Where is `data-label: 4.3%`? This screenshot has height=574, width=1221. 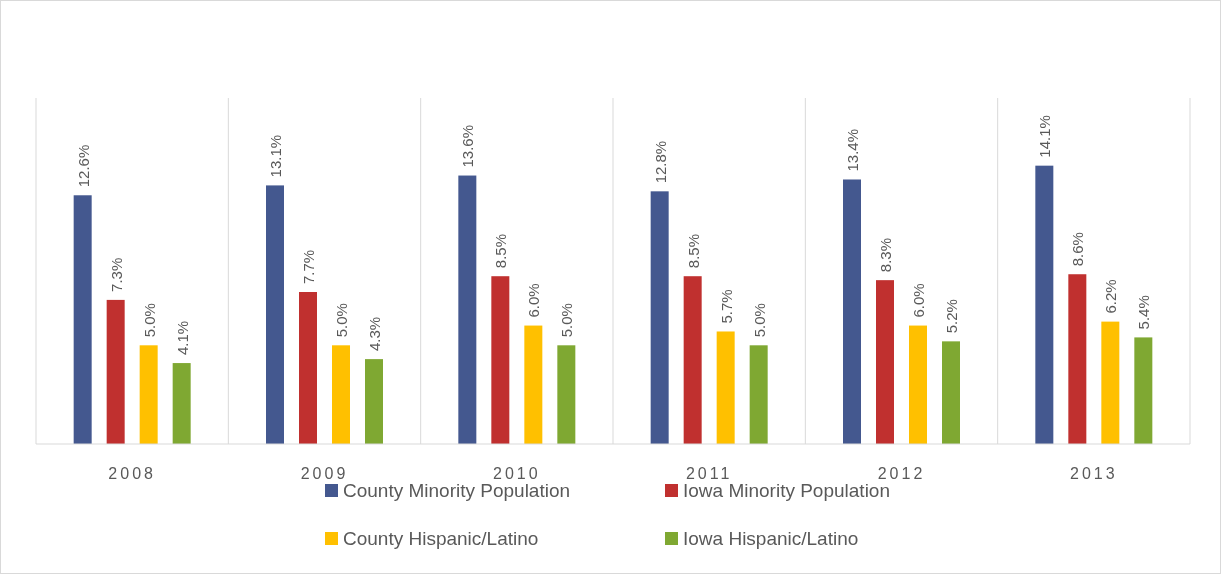
data-label: 4.3% is located at coordinates (374, 334).